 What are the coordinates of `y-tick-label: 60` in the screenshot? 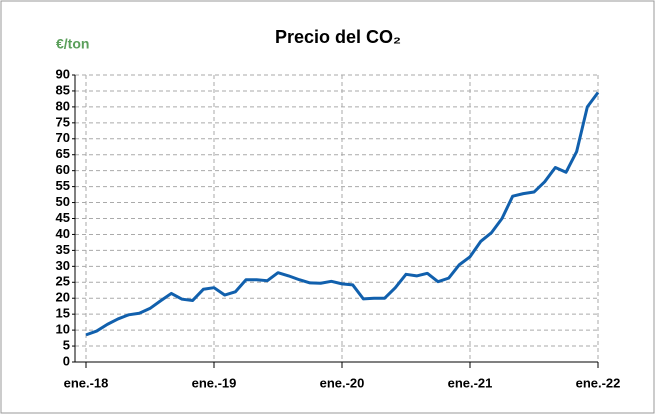 It's located at (63, 169).